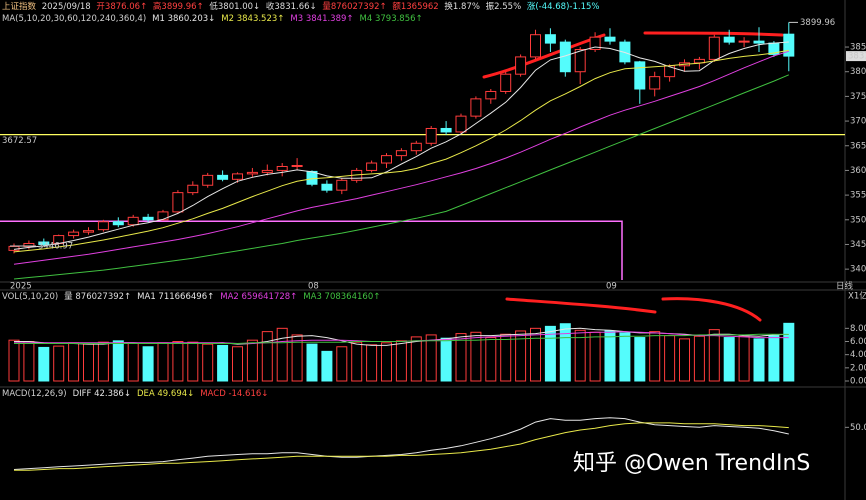 The width and height of the screenshot is (866, 500). I want to click on price-marker: 3831, so click(857, 57).